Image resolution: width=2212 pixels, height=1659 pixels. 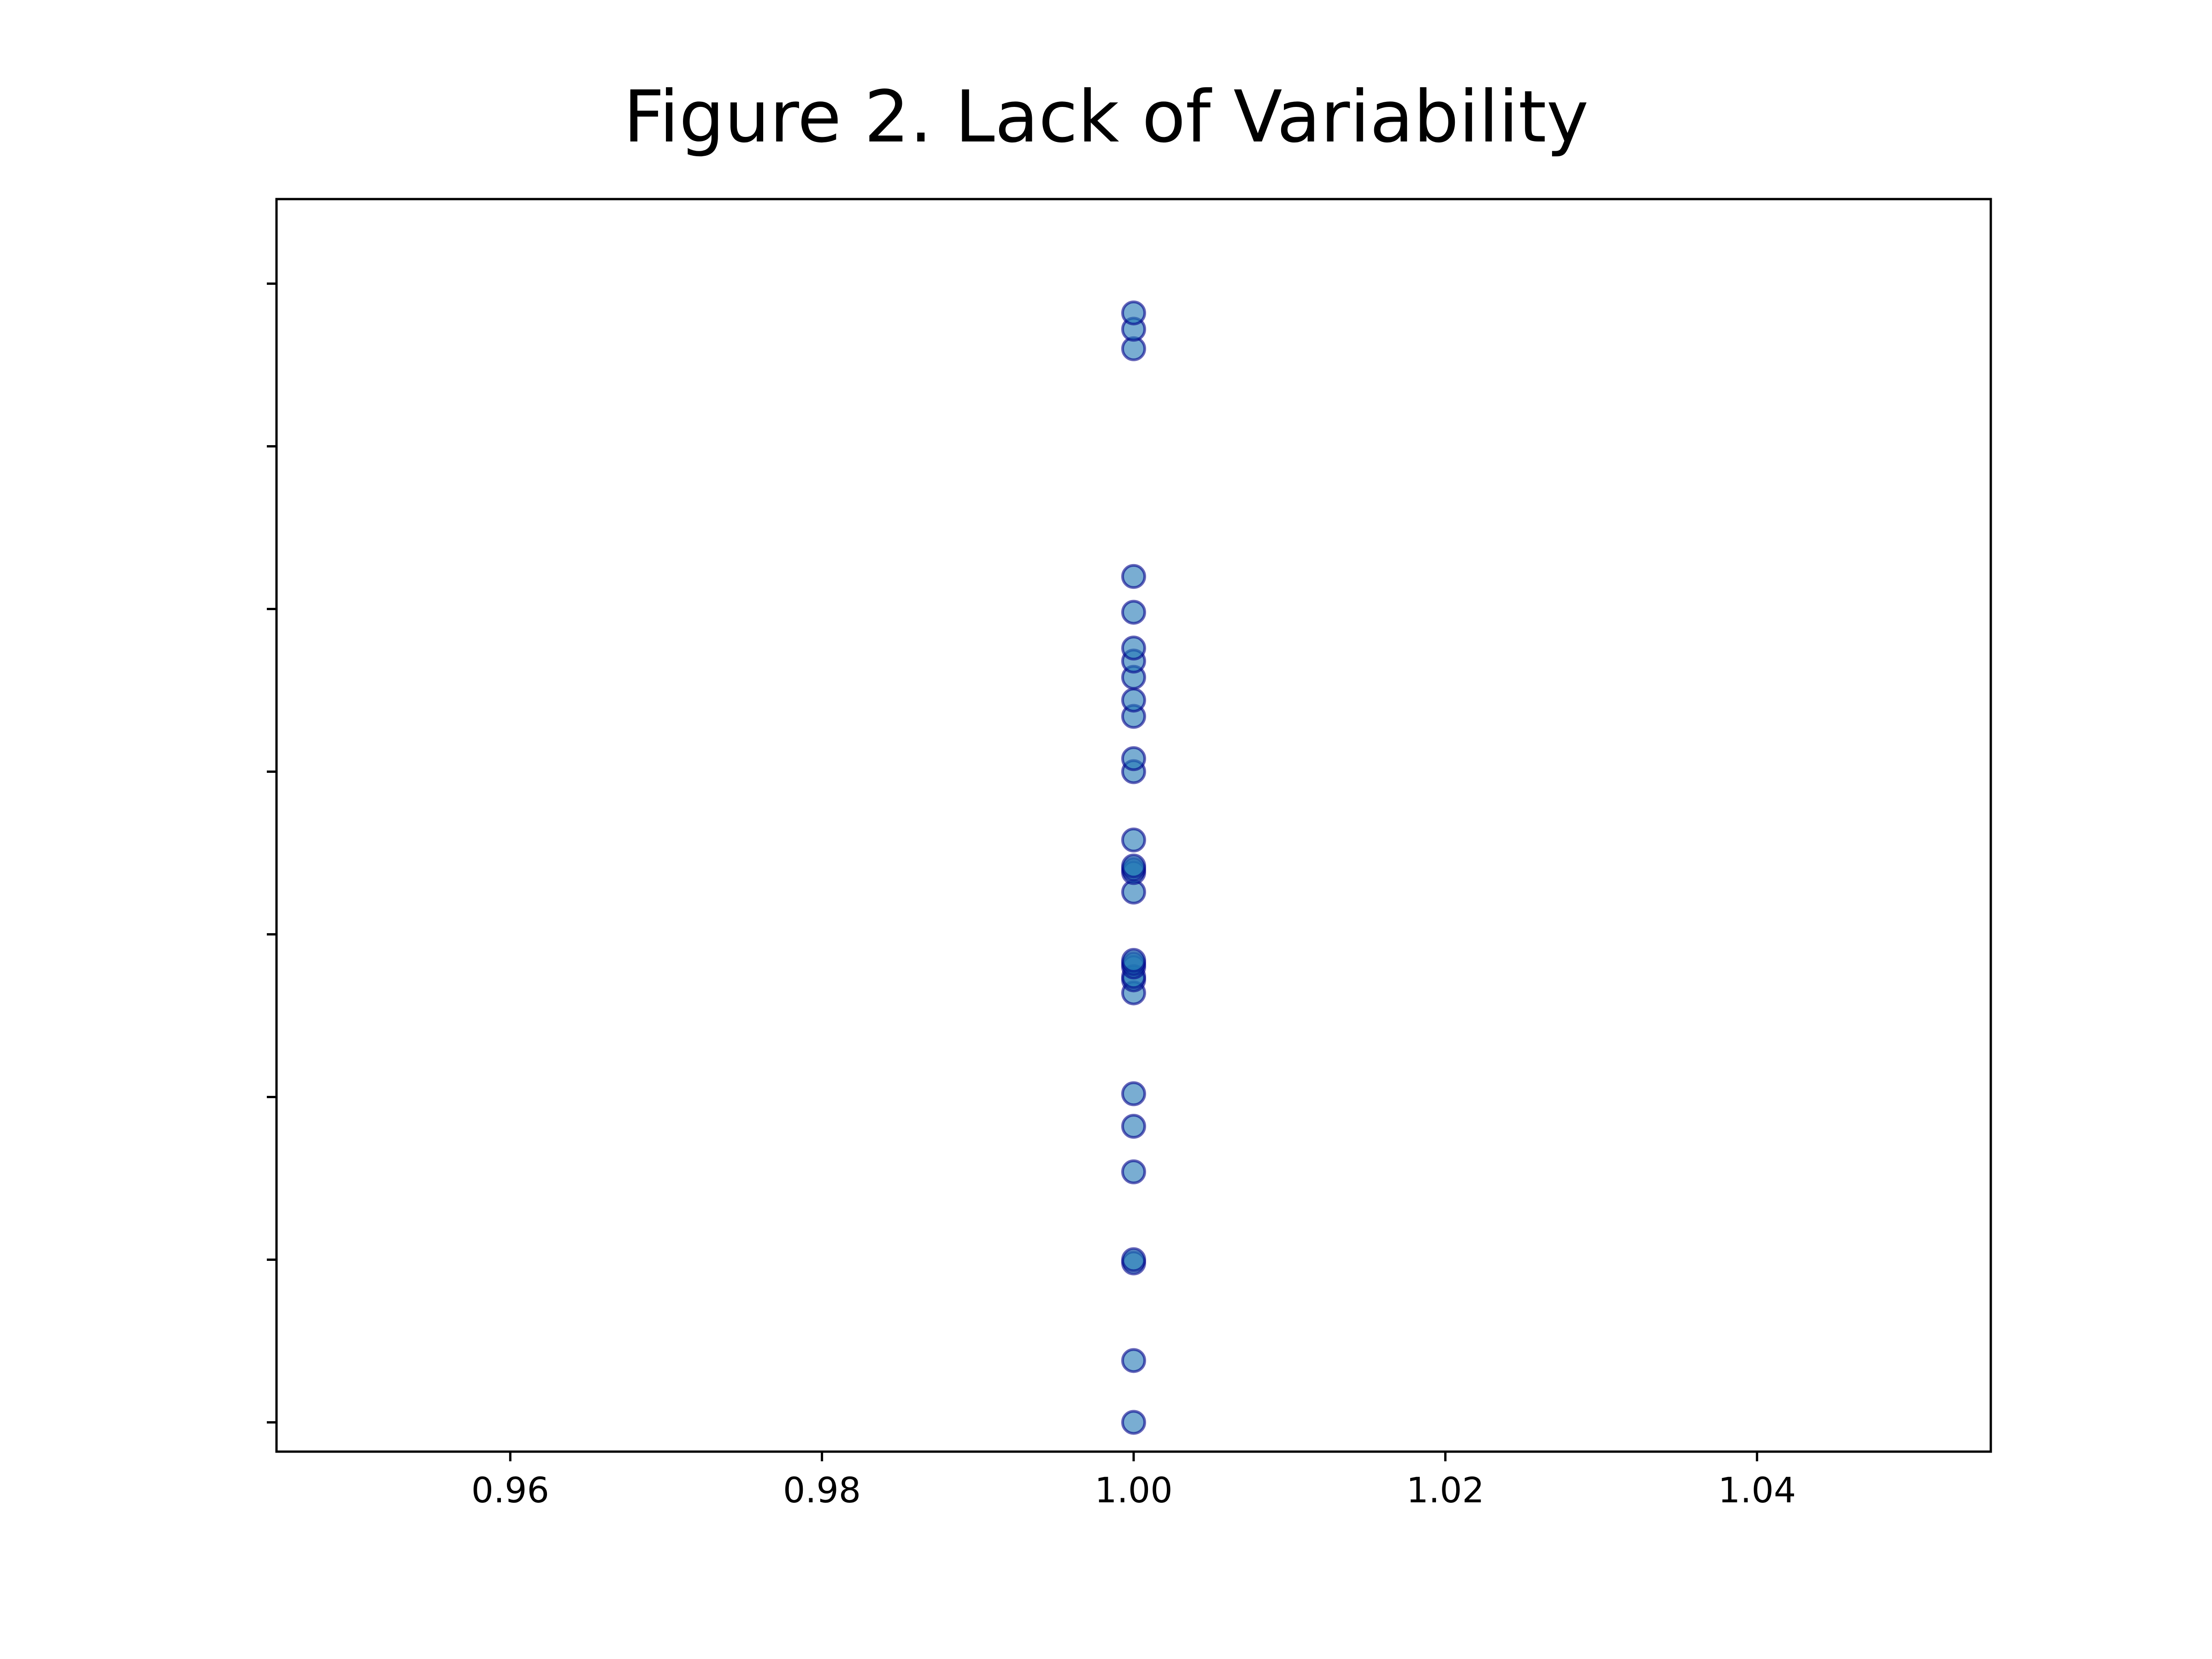 What do you see at coordinates (1757, 1490) in the screenshot?
I see `x-tick-label: 1.04` at bounding box center [1757, 1490].